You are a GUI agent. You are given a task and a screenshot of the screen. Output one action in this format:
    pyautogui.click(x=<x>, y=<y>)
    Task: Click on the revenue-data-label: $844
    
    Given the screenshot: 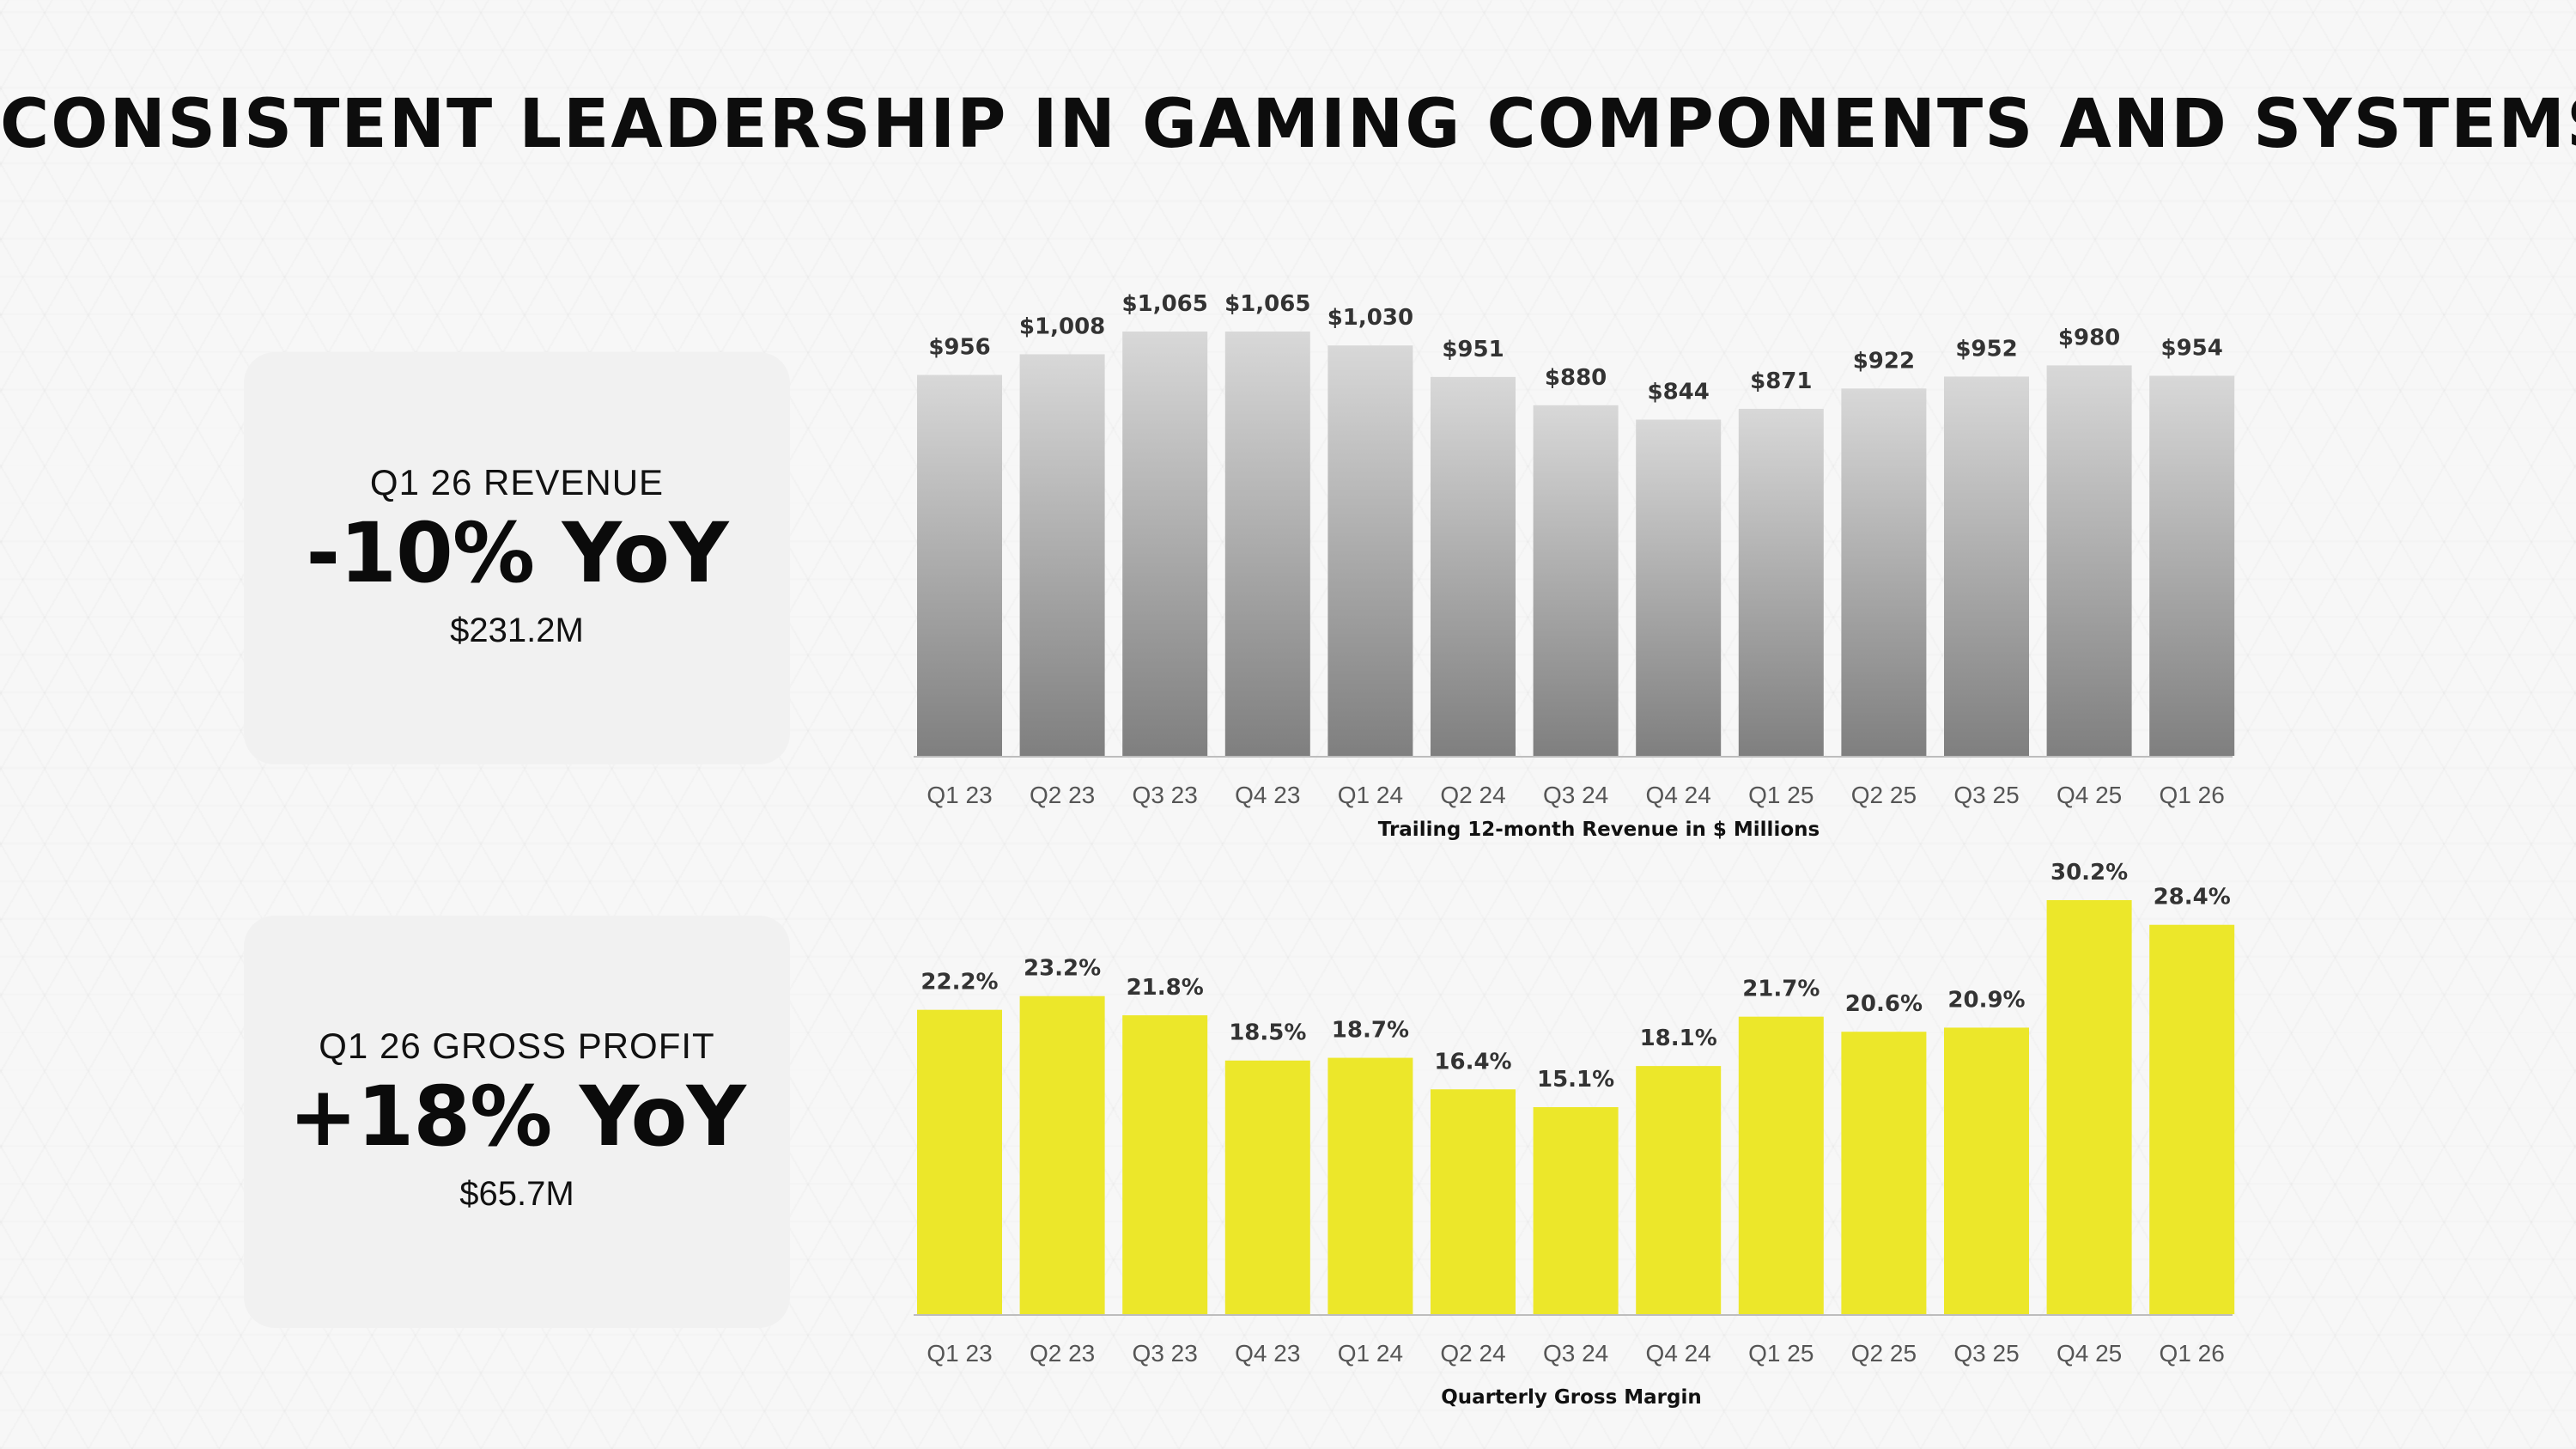 What is the action you would take?
    pyautogui.click(x=1679, y=392)
    